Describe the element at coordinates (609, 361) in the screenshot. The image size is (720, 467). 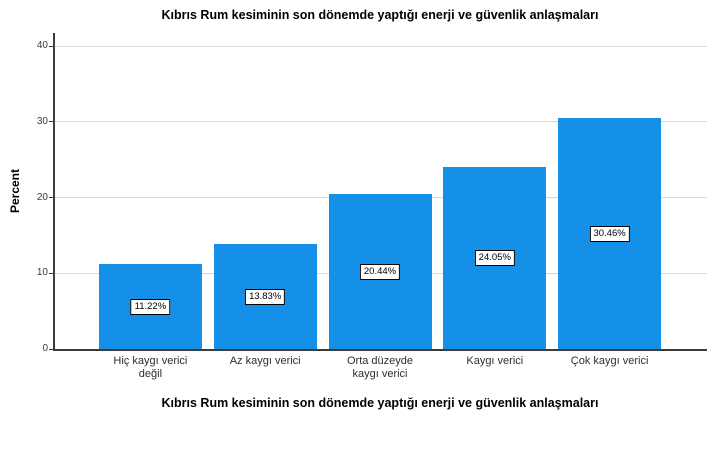
I see `category-label: Çok kaygı verici` at that location.